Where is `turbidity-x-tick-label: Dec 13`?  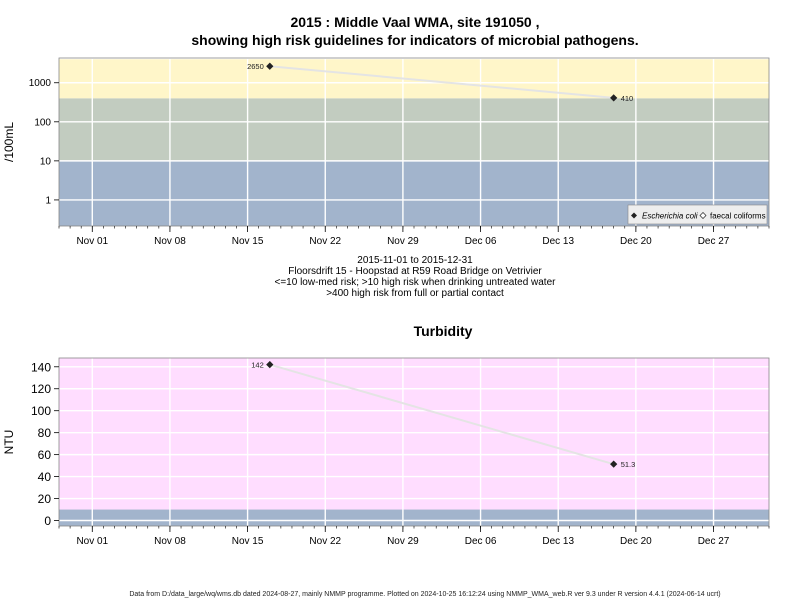
turbidity-x-tick-label: Dec 13 is located at coordinates (558, 541).